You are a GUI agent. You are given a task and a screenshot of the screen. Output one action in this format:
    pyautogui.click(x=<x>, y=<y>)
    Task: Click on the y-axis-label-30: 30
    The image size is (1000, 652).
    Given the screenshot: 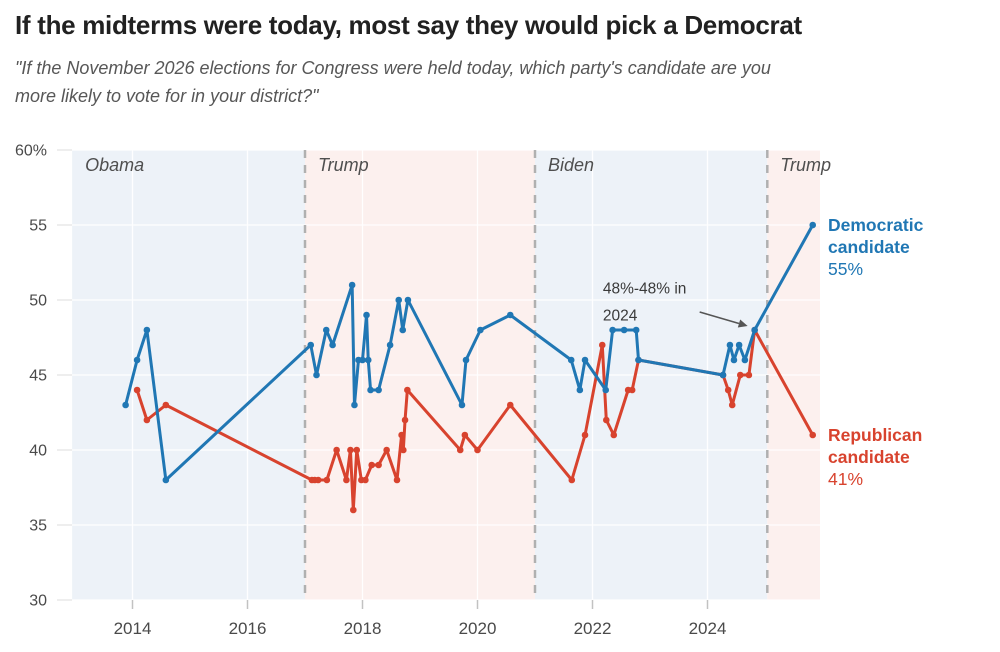 What is the action you would take?
    pyautogui.click(x=38, y=601)
    